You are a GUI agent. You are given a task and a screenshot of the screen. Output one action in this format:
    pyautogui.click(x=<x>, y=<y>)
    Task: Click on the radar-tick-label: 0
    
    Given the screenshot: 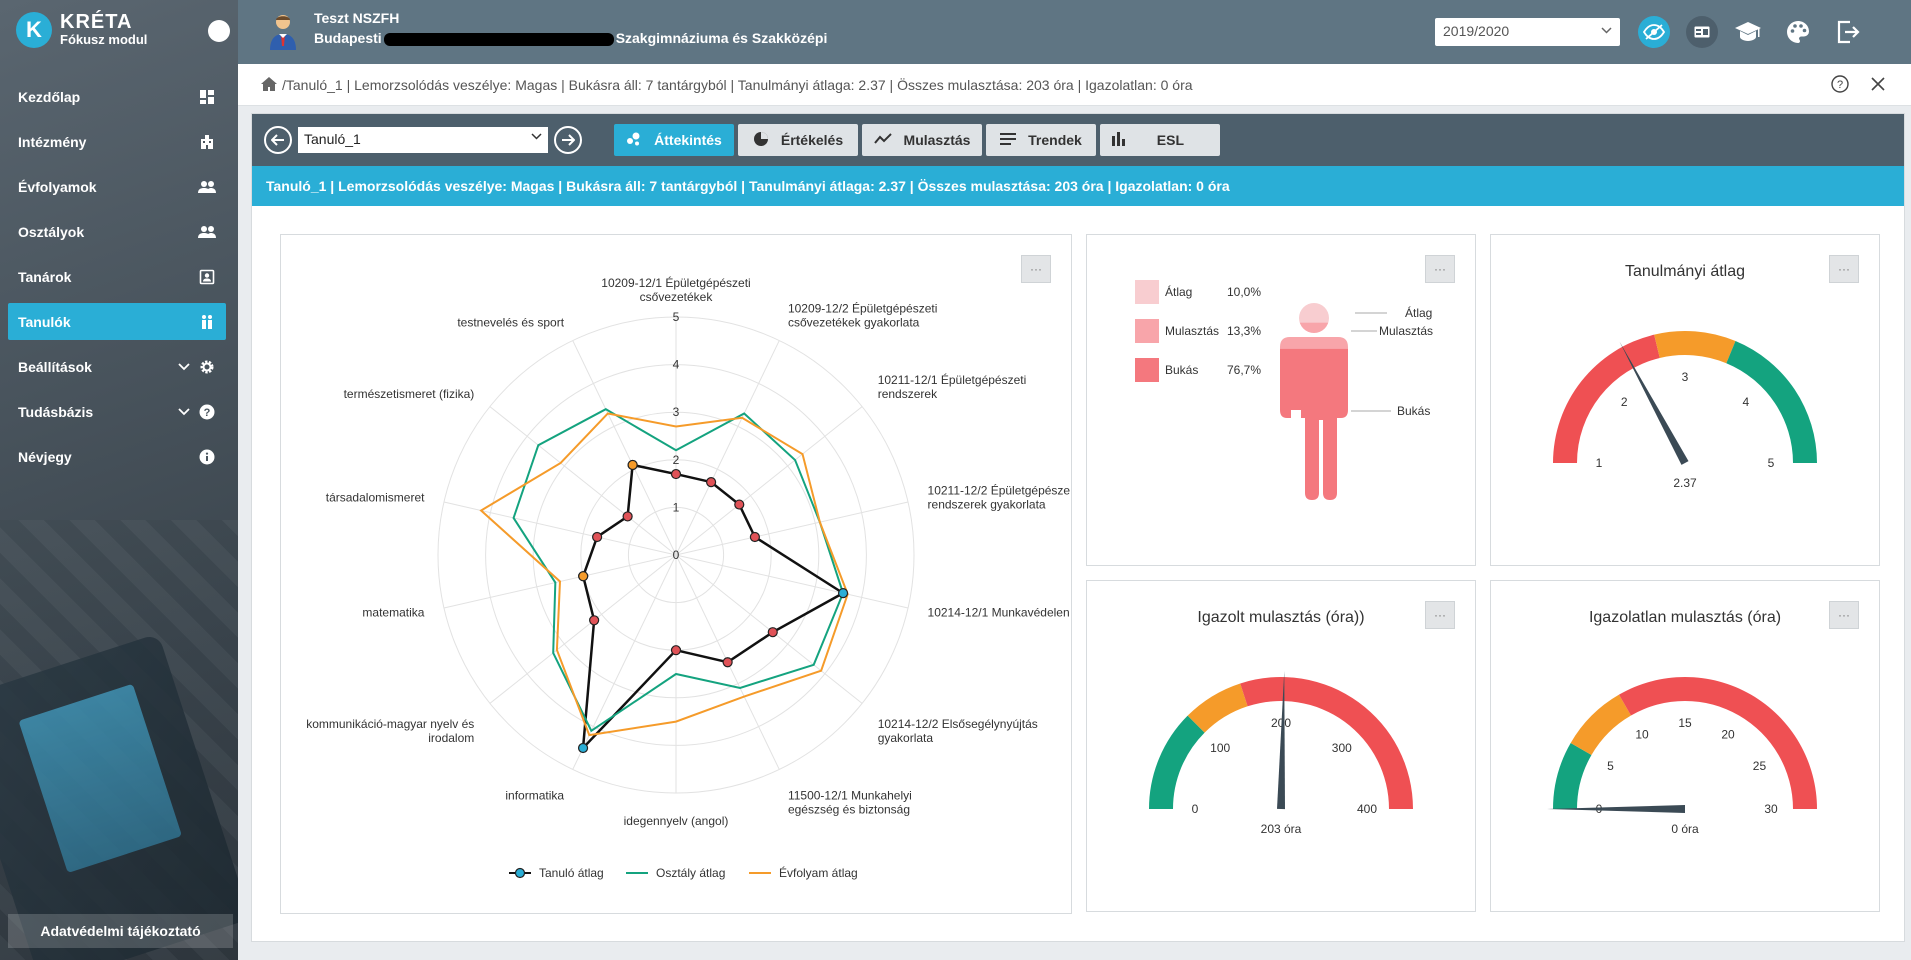 What is the action you would take?
    pyautogui.click(x=676, y=555)
    